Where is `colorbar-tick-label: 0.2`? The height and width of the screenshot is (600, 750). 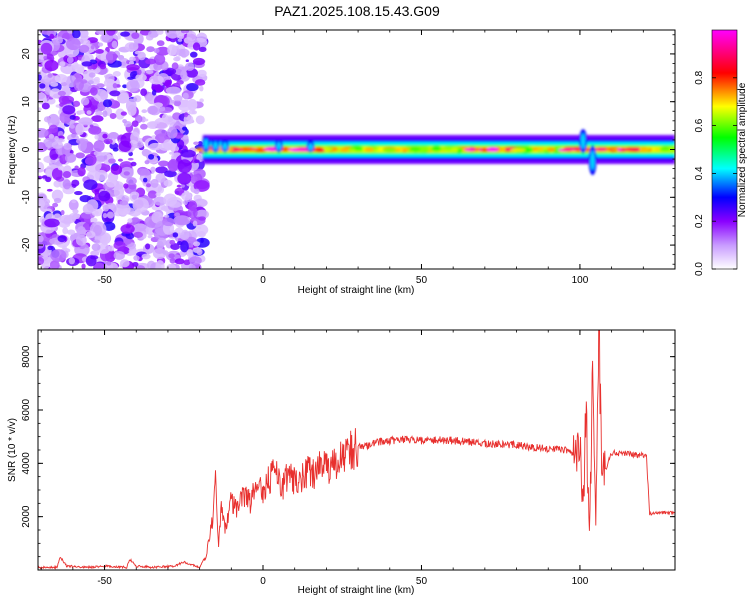 colorbar-tick-label: 0.2 is located at coordinates (699, 221).